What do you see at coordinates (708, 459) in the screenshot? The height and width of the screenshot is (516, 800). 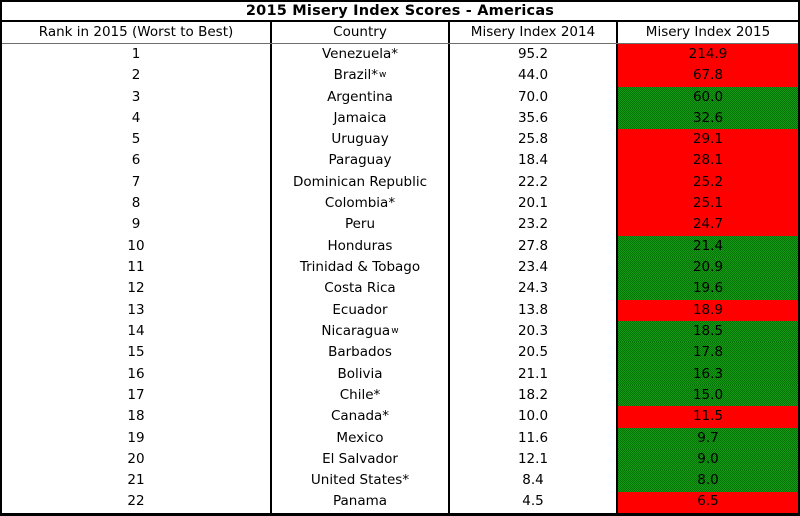 I see `index-2015-cell: 9.0` at bounding box center [708, 459].